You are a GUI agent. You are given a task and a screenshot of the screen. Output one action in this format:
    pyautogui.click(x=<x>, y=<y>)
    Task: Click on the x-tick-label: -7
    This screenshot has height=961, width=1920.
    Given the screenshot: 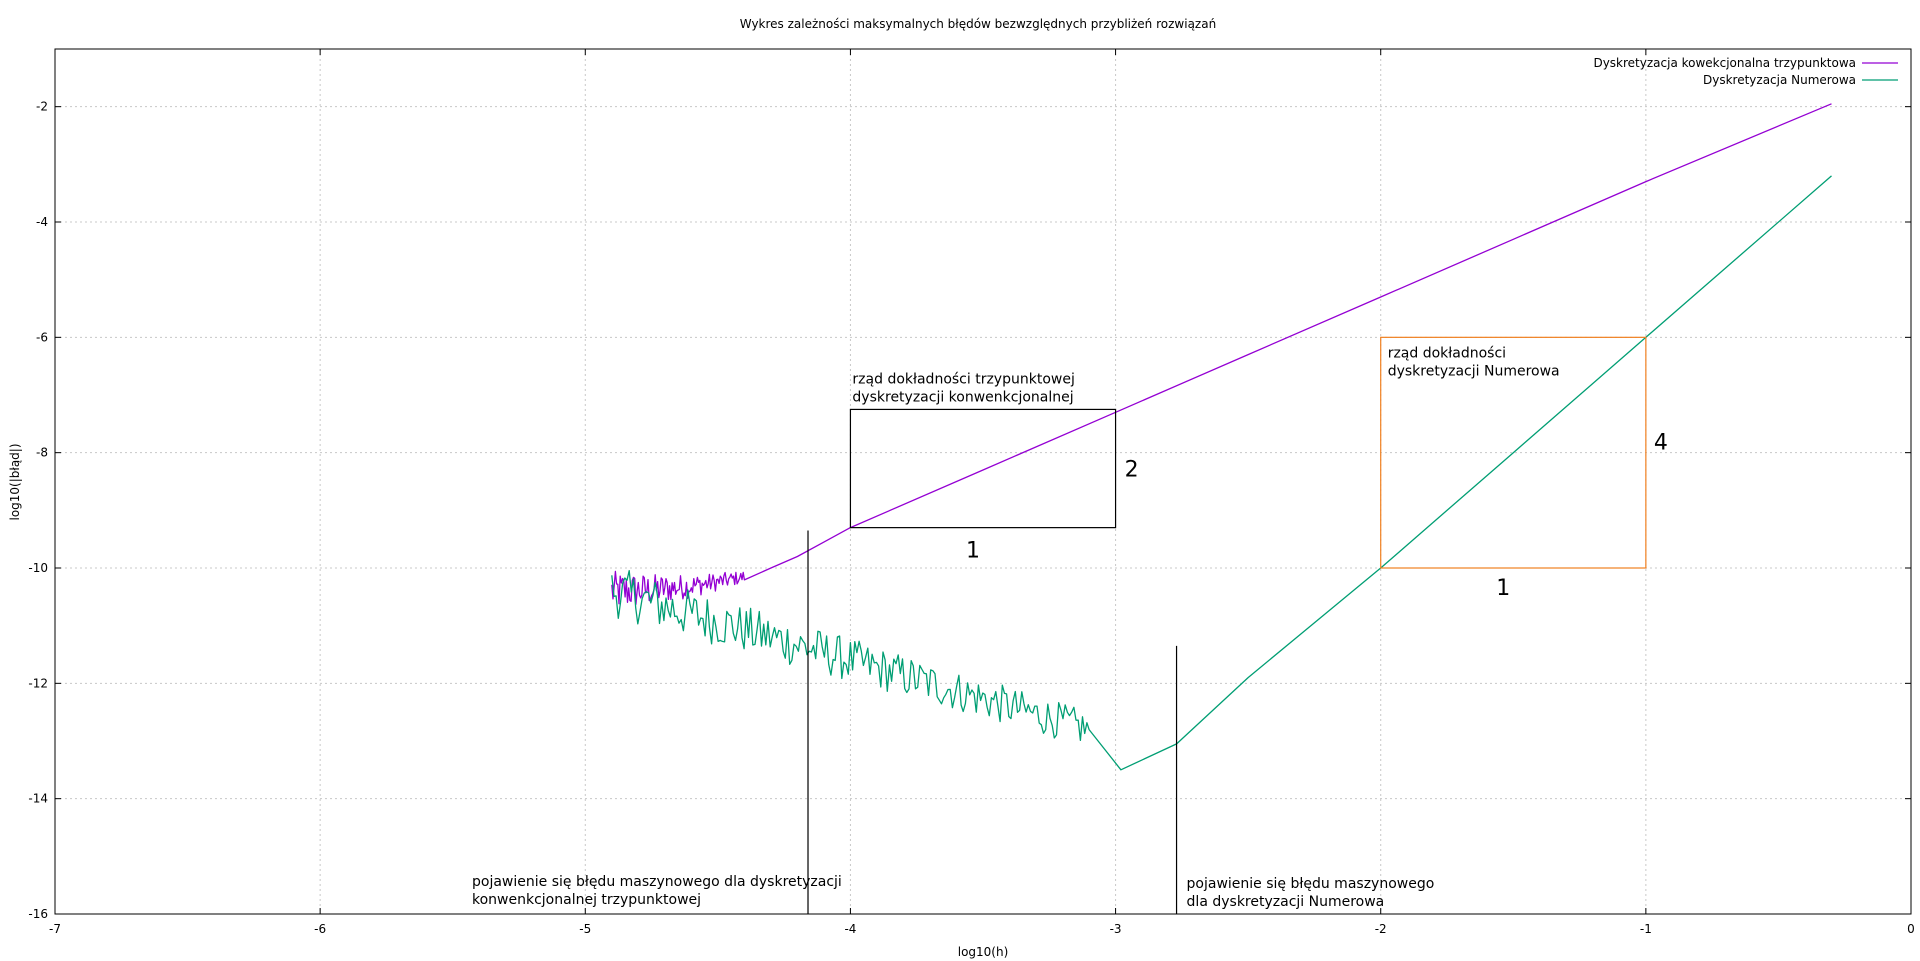 What is the action you would take?
    pyautogui.click(x=55, y=929)
    